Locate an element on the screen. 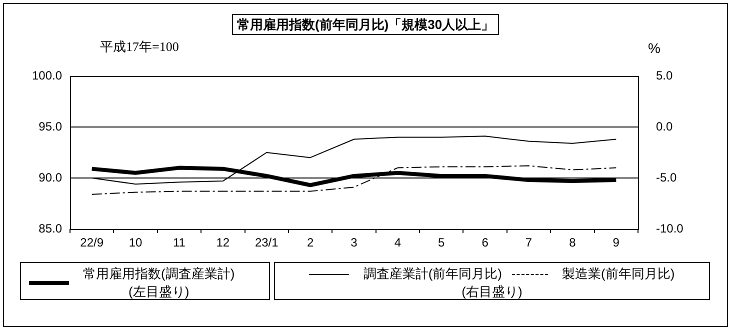 This screenshot has width=731, height=331. legend-label: 調査産業計(前年同月比) is located at coordinates (432, 274).